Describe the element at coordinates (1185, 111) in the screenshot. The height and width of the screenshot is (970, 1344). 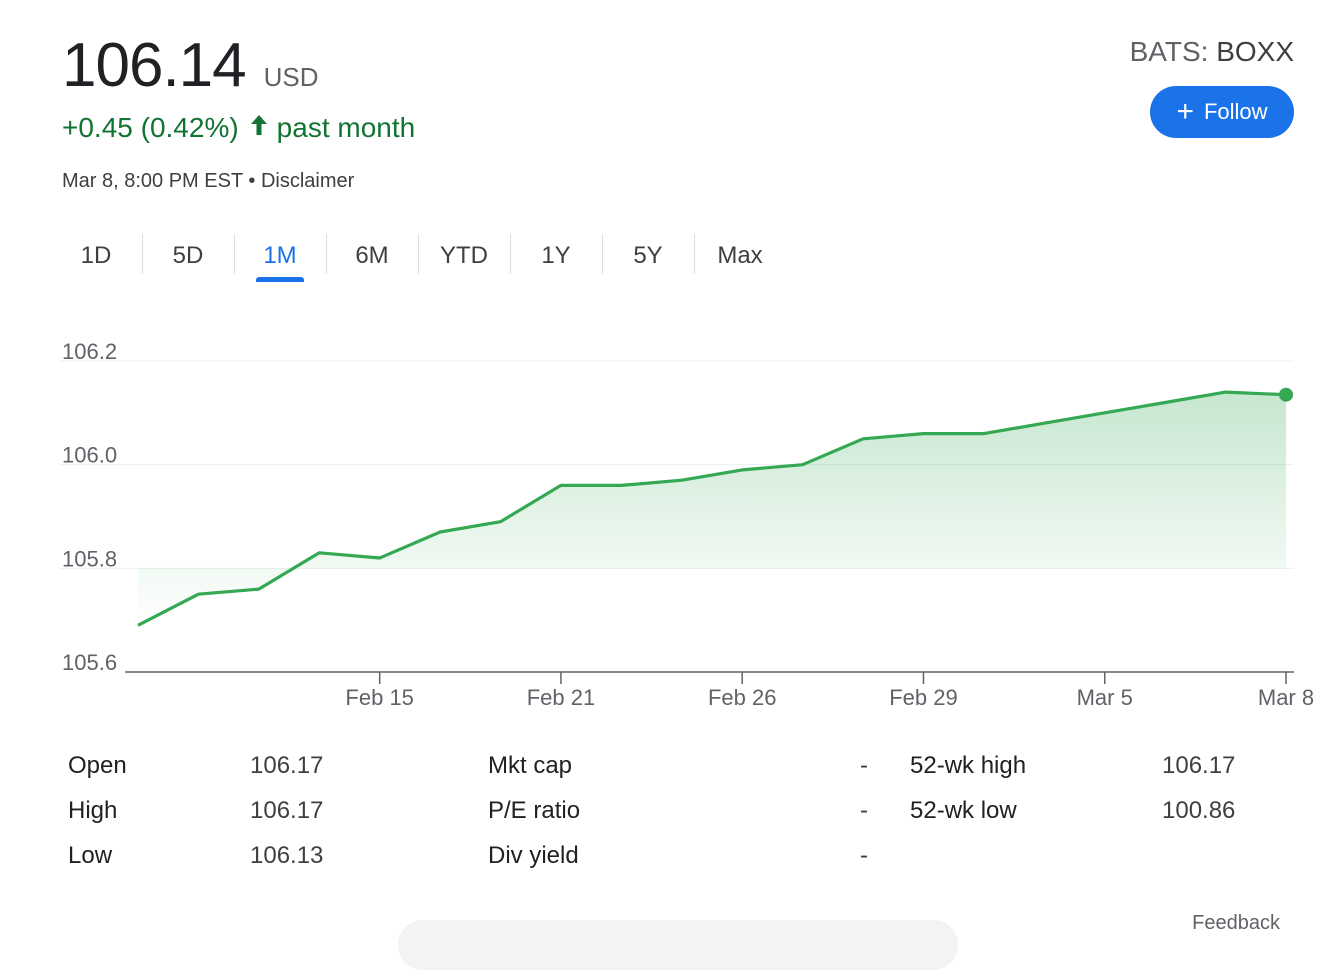
I see `plus-icon: +` at that location.